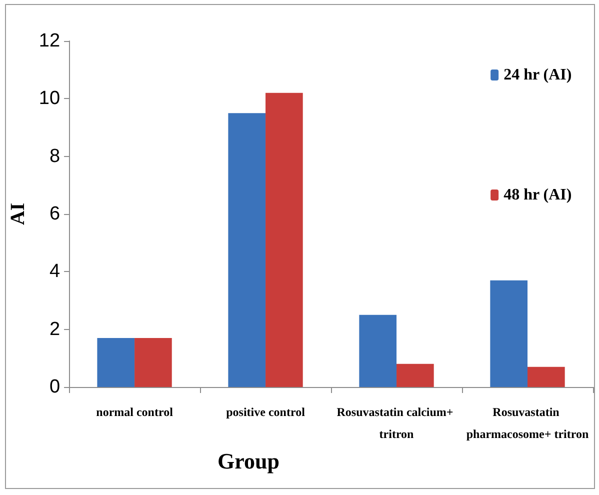  Describe the element at coordinates (527, 423) in the screenshot. I see `x-tick-label: Rosuvastatin pharmacosome+ tritron` at that location.